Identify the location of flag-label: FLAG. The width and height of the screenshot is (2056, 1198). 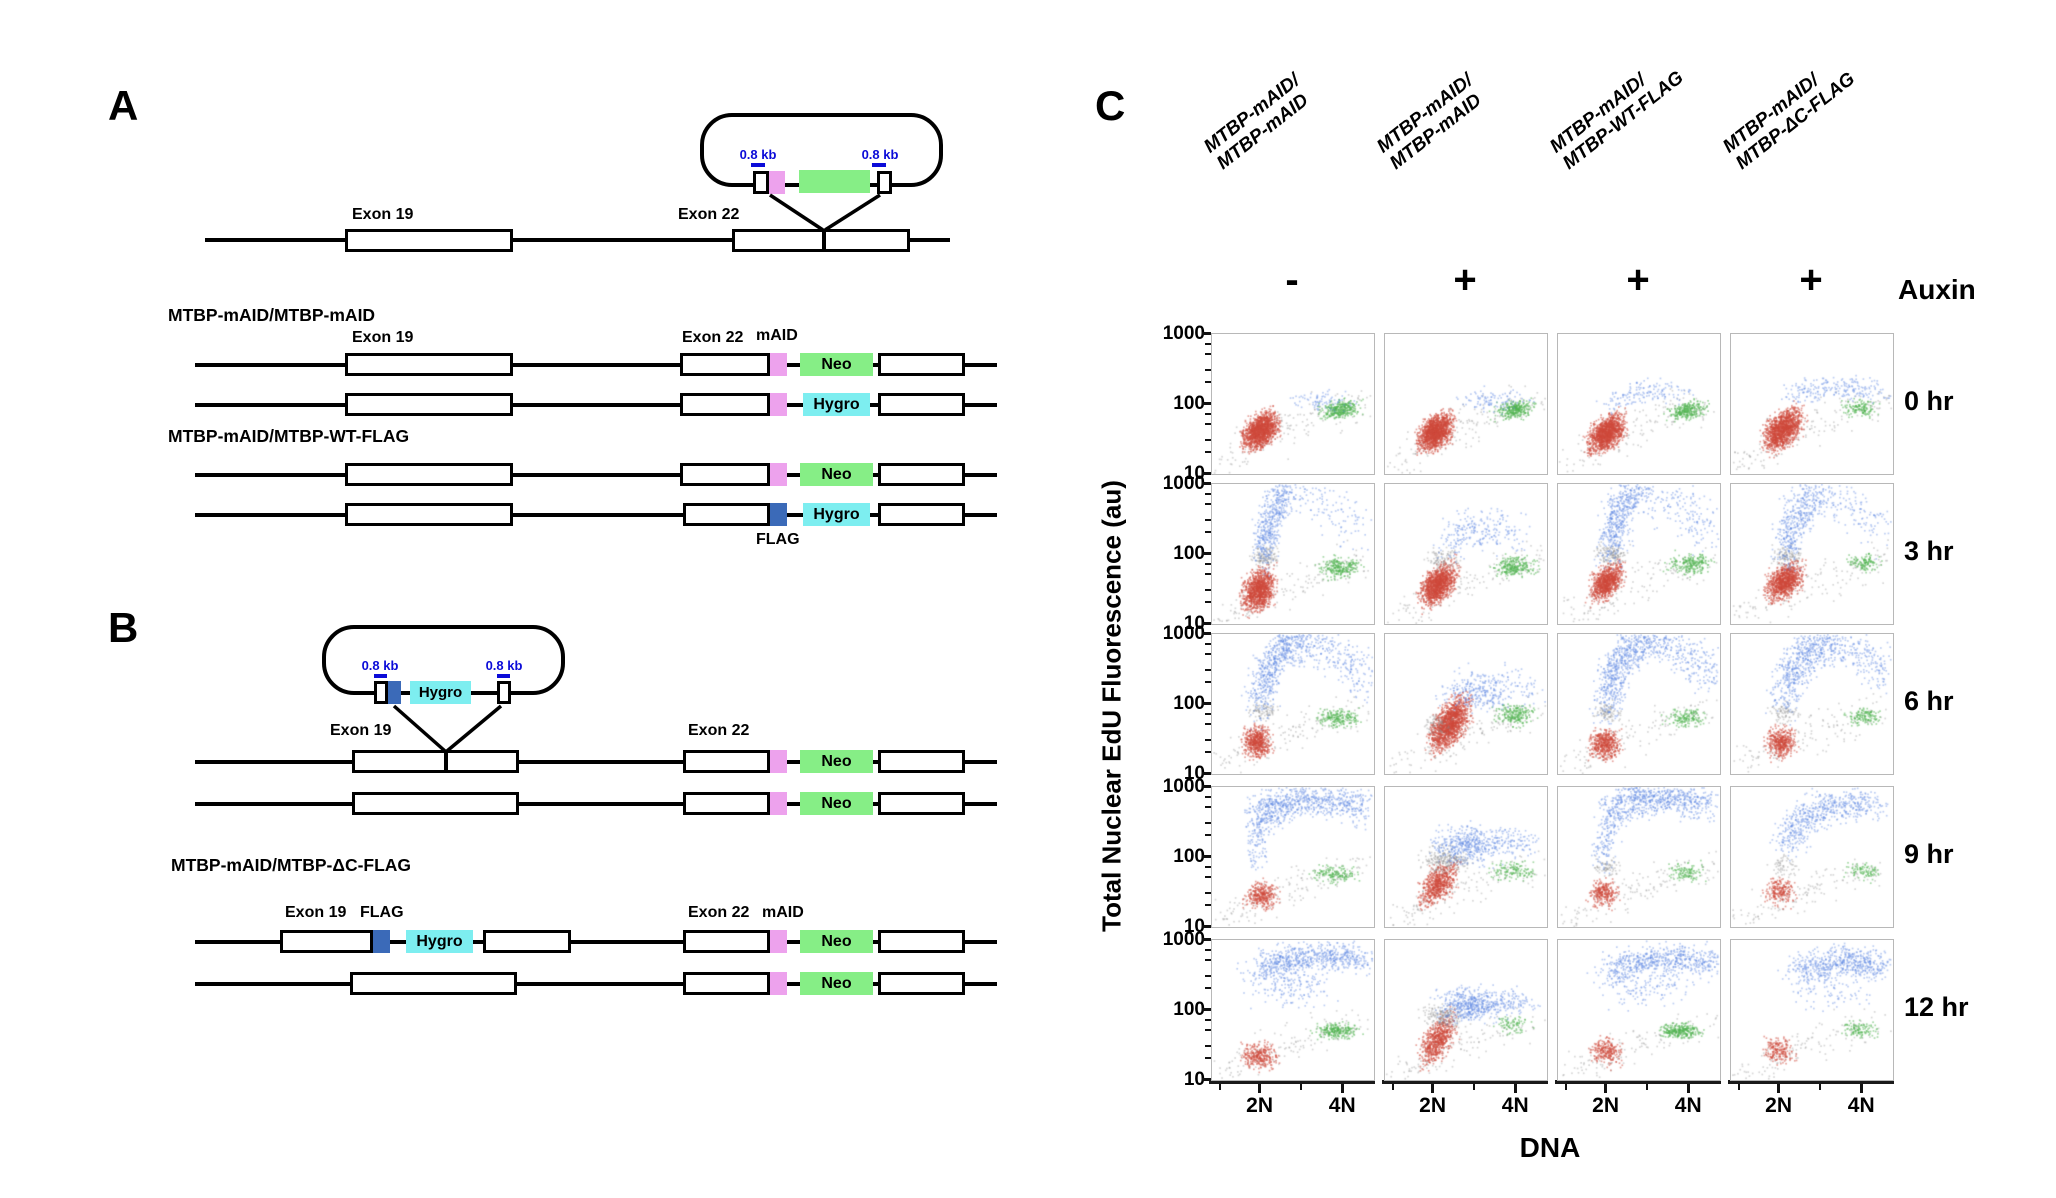
(778, 539).